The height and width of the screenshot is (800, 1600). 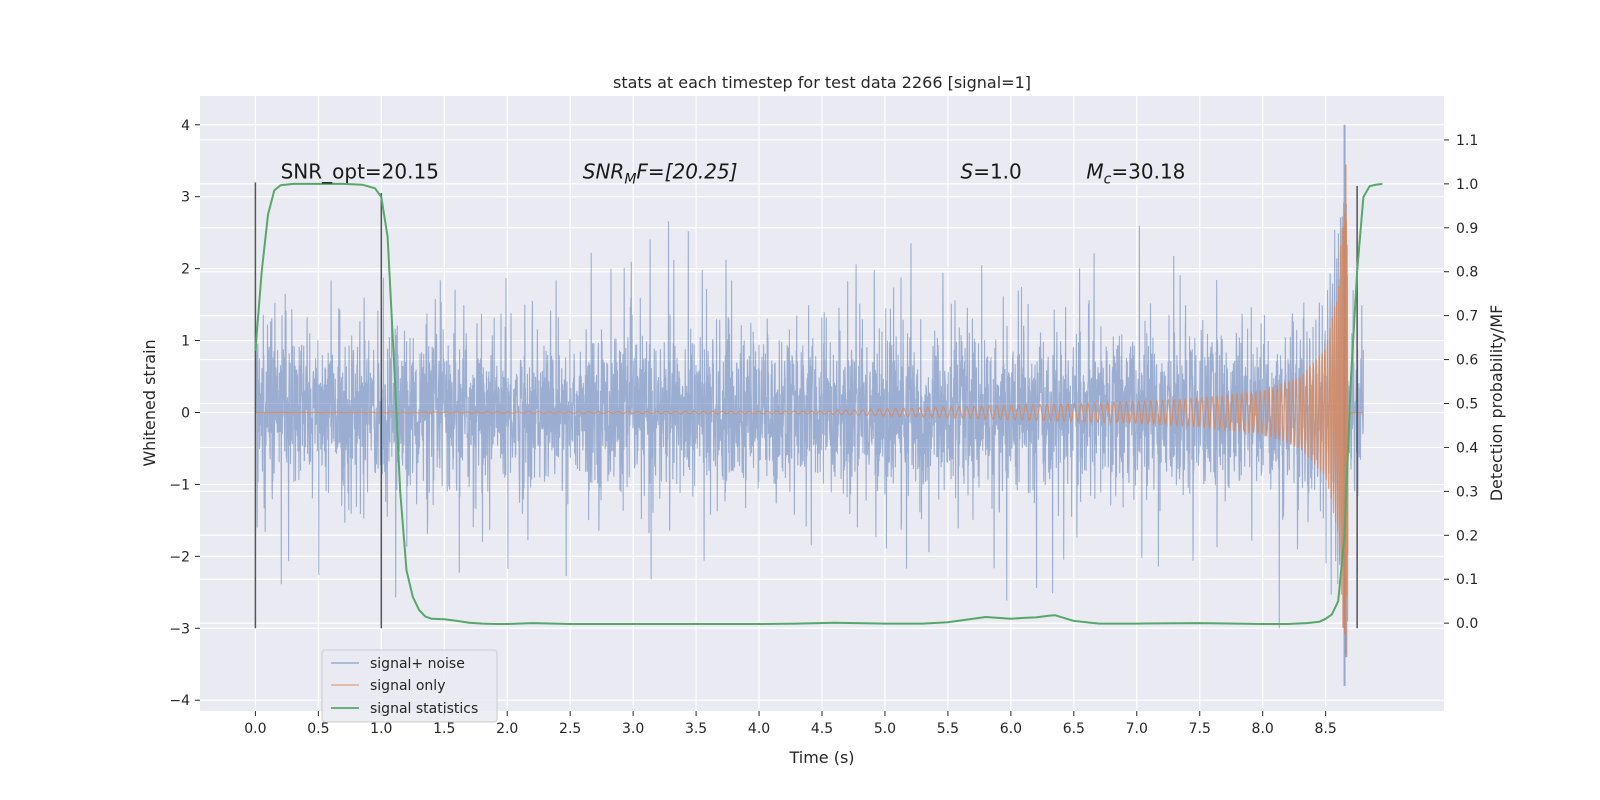 I want to click on y-tick-label-1: −3, so click(x=179, y=629).